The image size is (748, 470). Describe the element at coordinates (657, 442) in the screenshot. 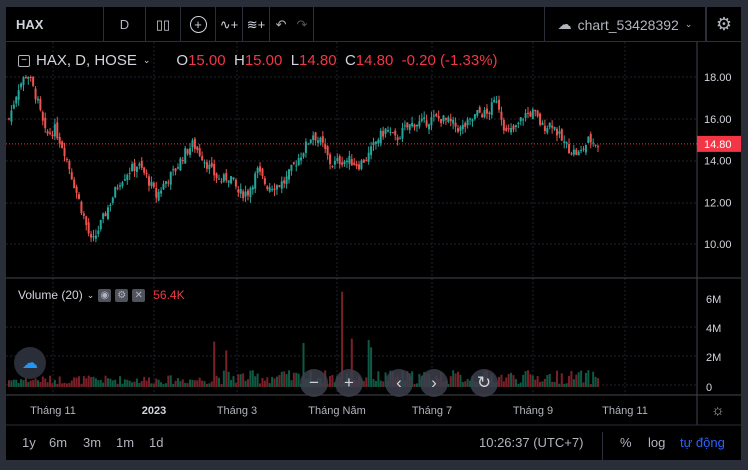

I see `log-toggle: log` at that location.